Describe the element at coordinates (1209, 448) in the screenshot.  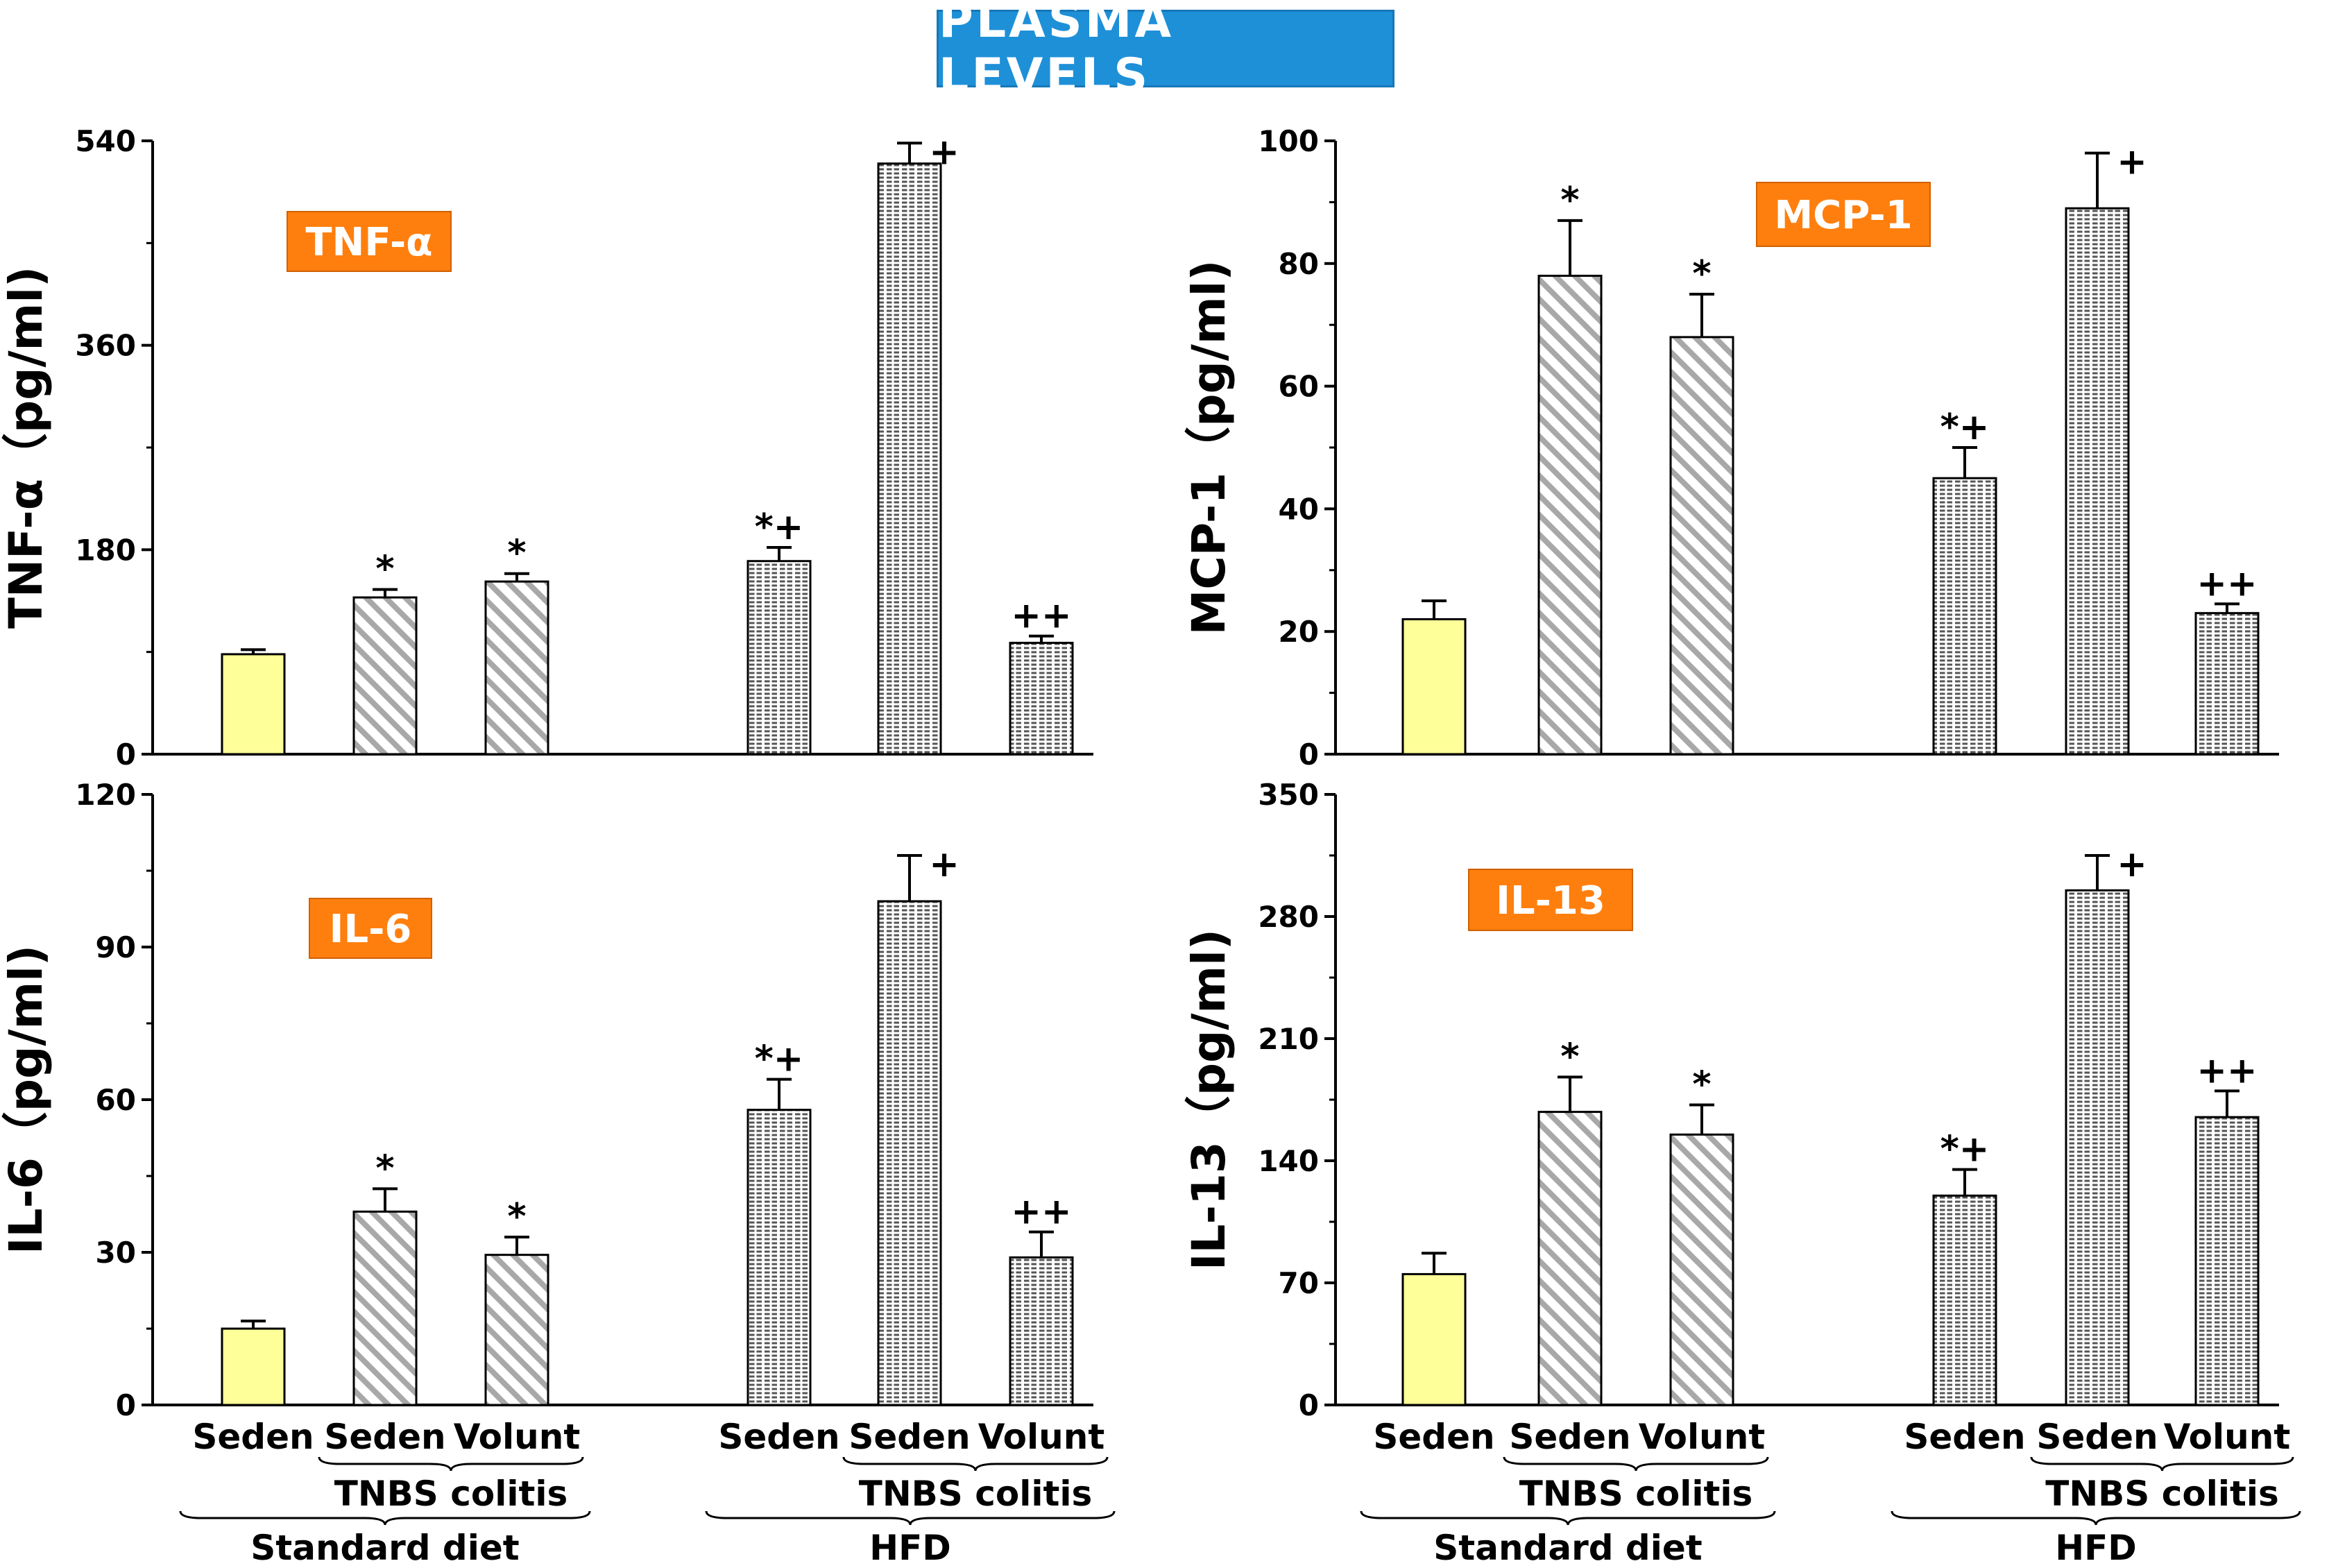
I see `y-axis-label: MCP-1（pg/ml)` at that location.